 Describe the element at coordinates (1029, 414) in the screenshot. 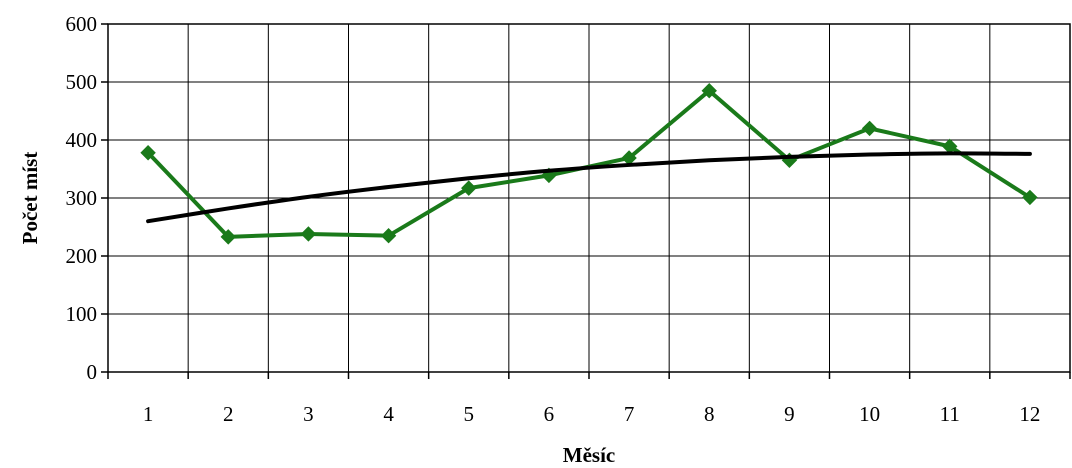

I see `x-tick-label: 12` at that location.